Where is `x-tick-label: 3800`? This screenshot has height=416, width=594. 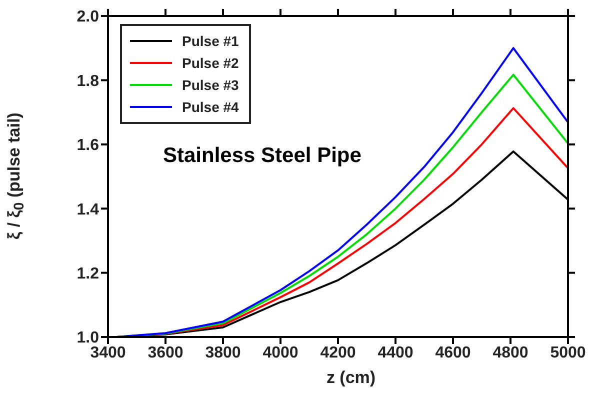 x-tick-label: 3800 is located at coordinates (223, 353).